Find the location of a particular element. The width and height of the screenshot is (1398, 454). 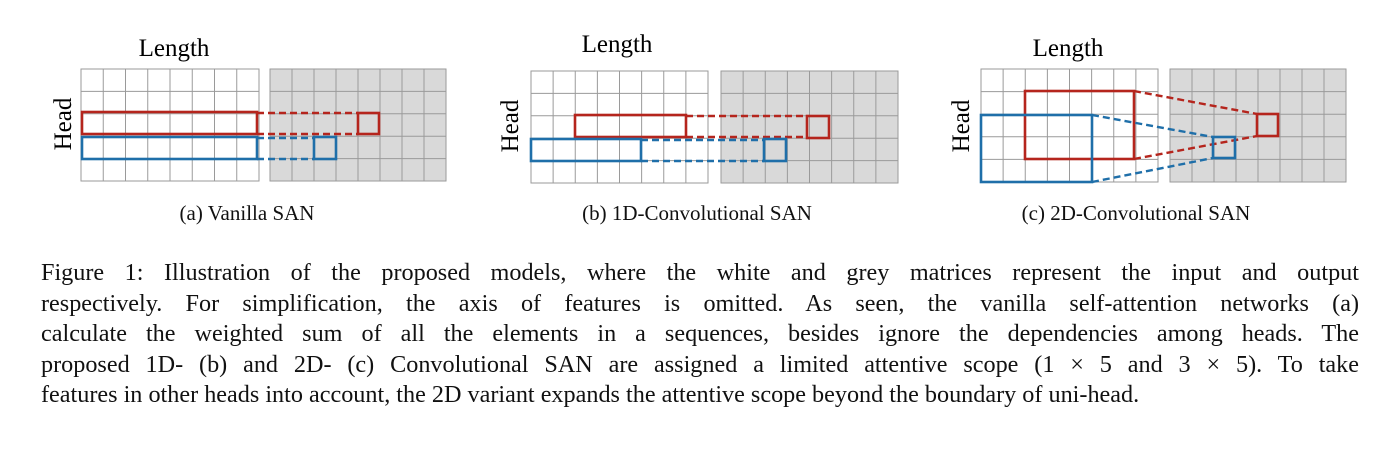

panel-a-blue-scope is located at coordinates (169, 148).